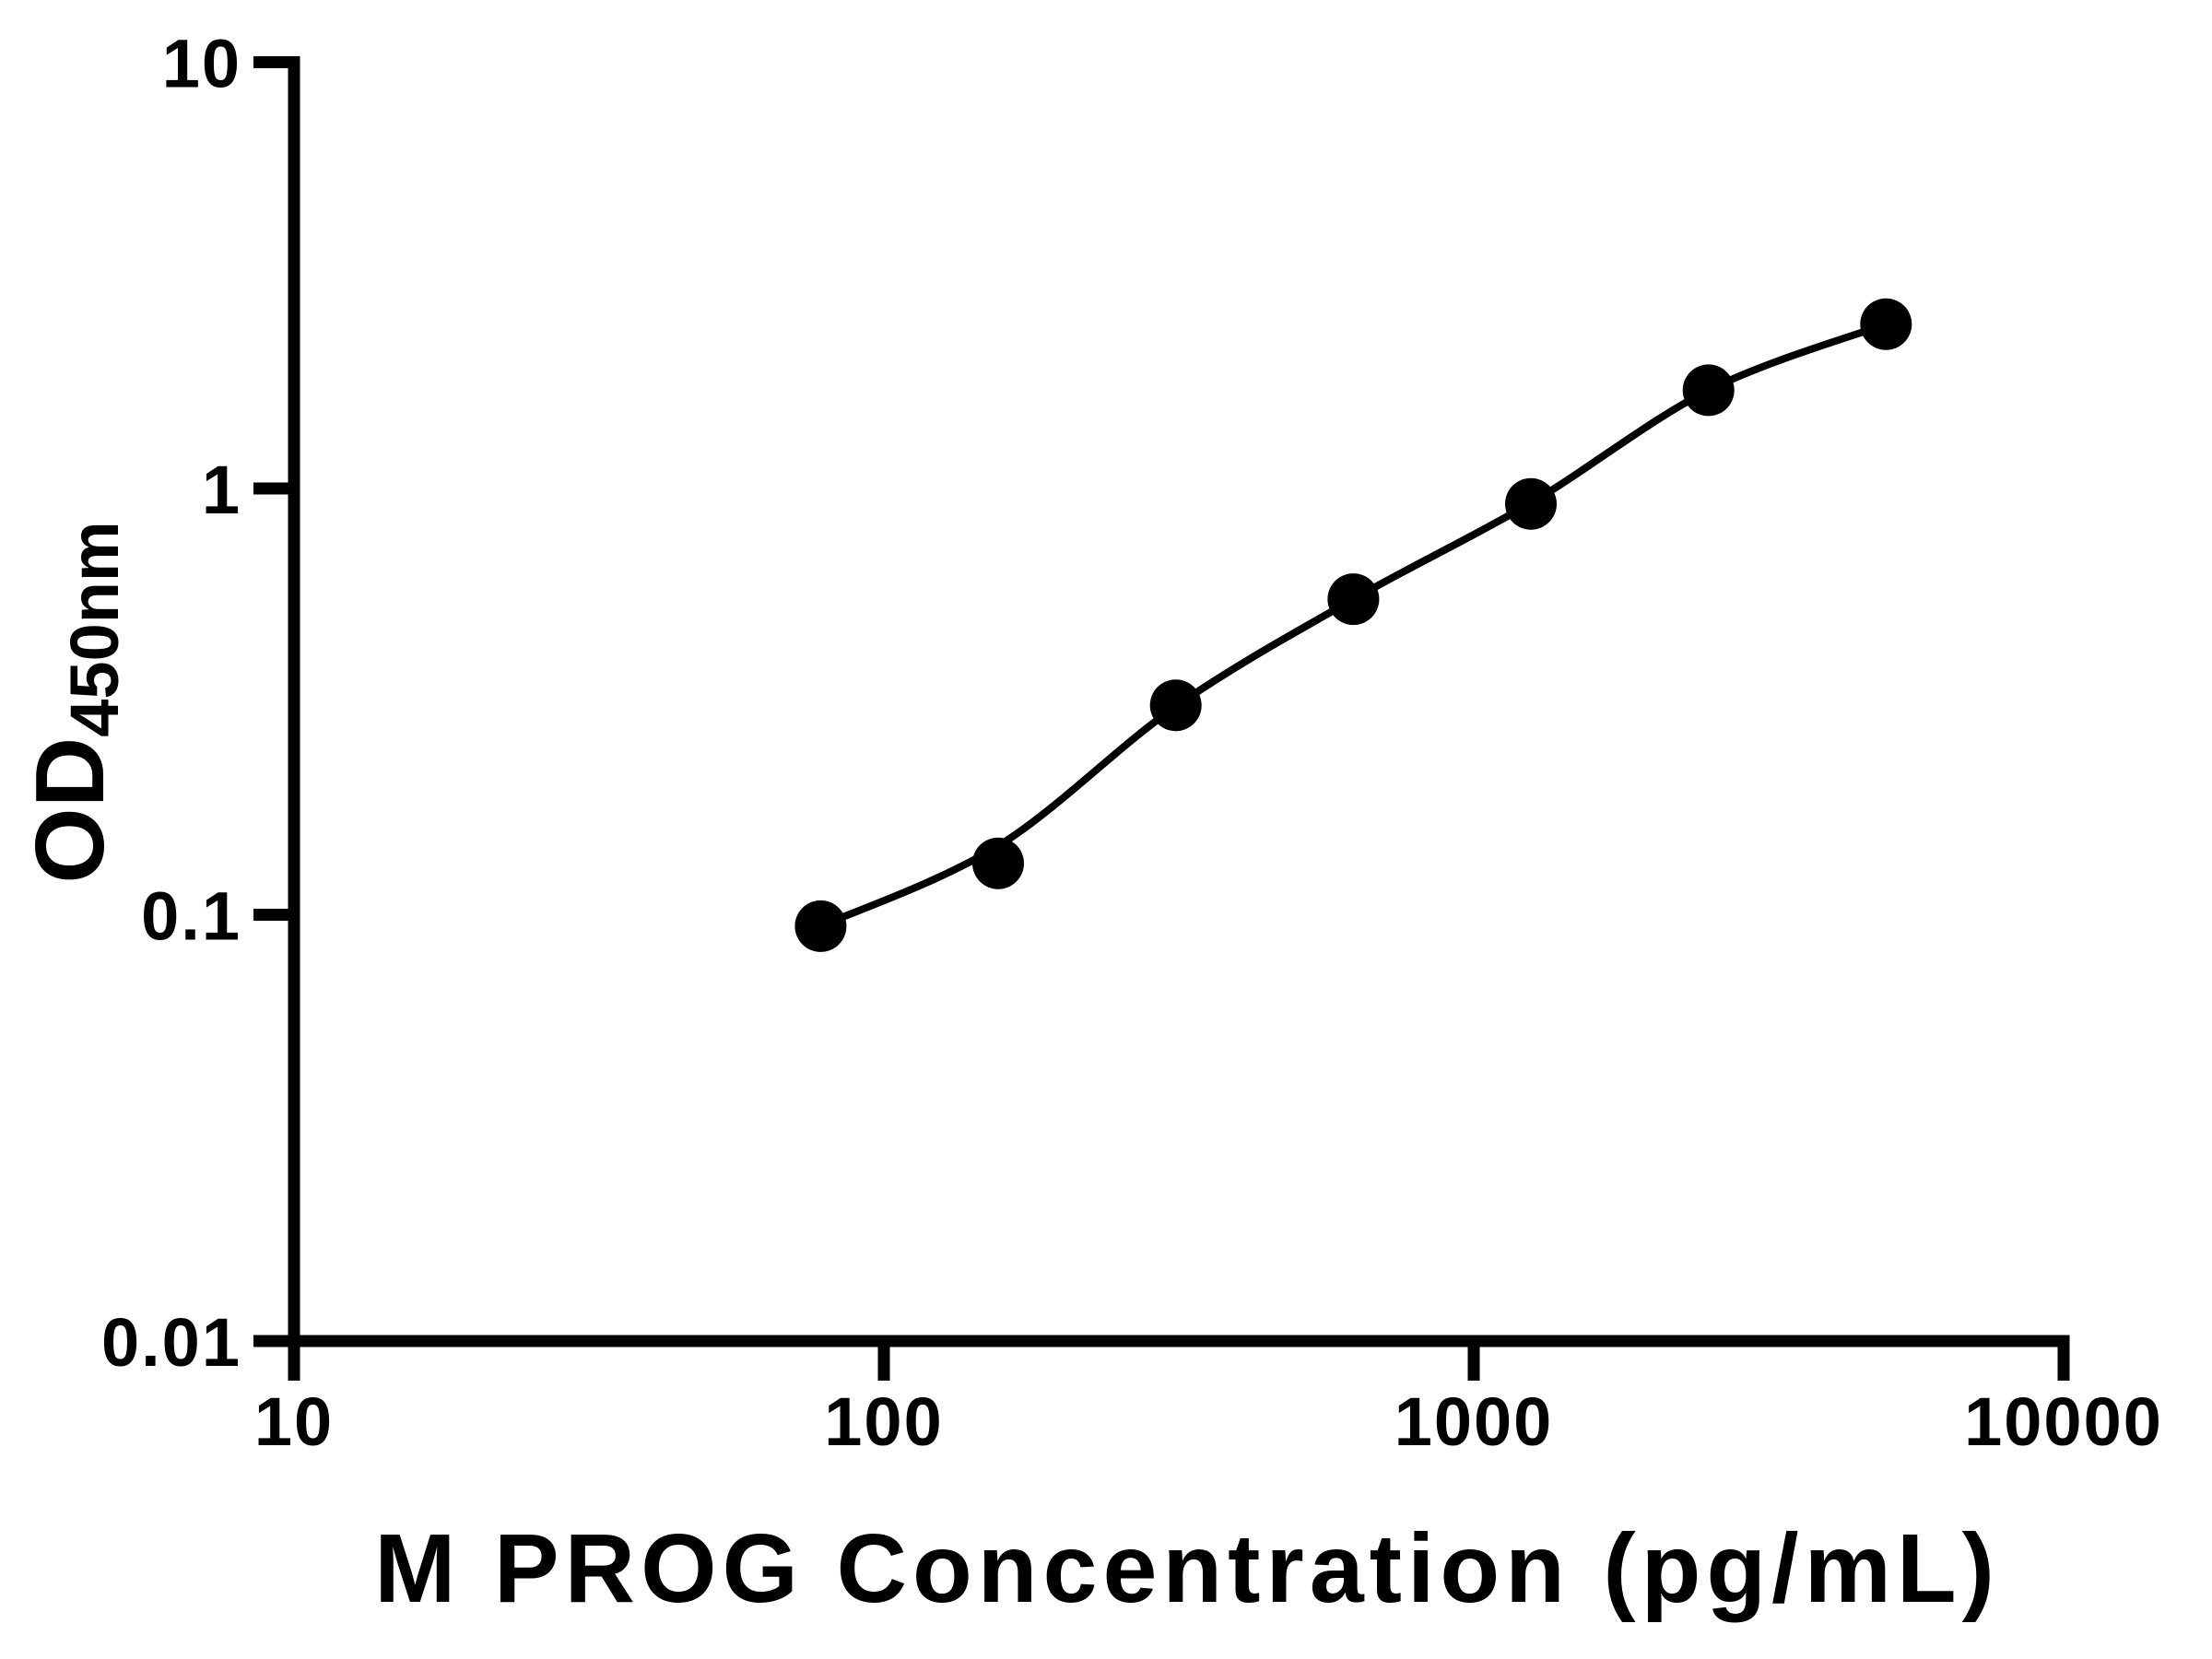 This screenshot has height=1659, width=2212. Describe the element at coordinates (201, 64) in the screenshot. I see `y-tick-label-10: 10` at that location.